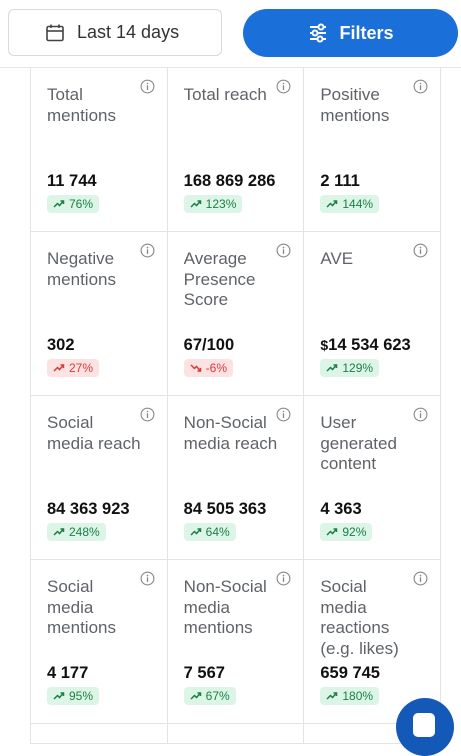  I want to click on metric-card-positive-mentions: Positive mentions 2 111 144%, so click(373, 149).